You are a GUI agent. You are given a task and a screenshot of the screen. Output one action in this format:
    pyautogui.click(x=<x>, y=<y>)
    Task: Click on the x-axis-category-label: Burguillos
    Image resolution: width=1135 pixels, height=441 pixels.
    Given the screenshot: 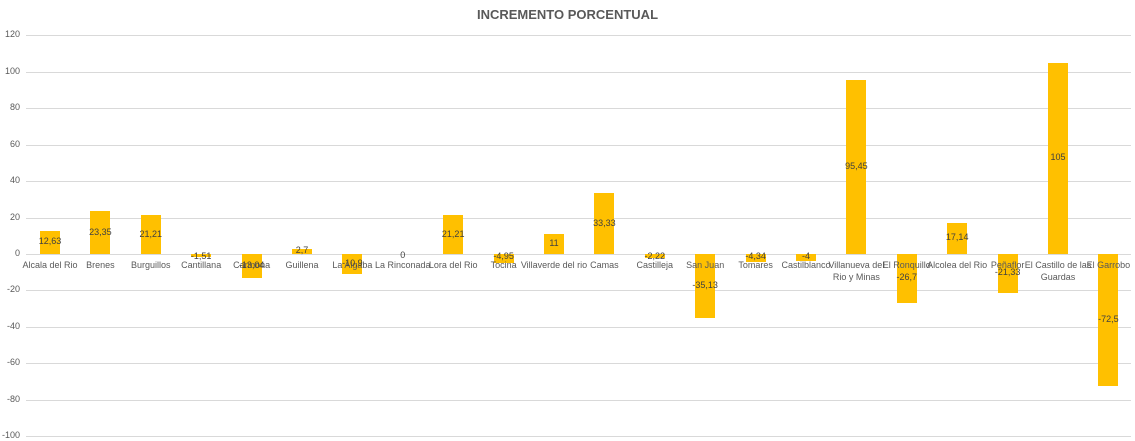 What is the action you would take?
    pyautogui.click(x=151, y=265)
    